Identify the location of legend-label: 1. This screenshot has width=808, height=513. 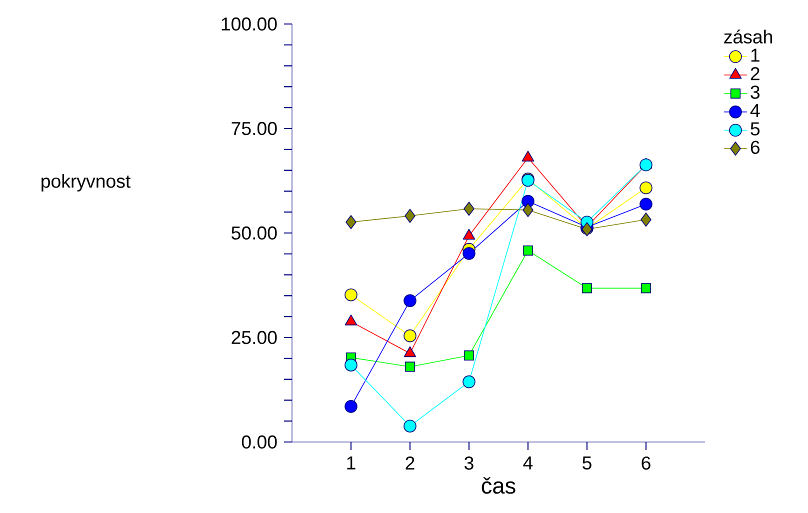
(755, 55).